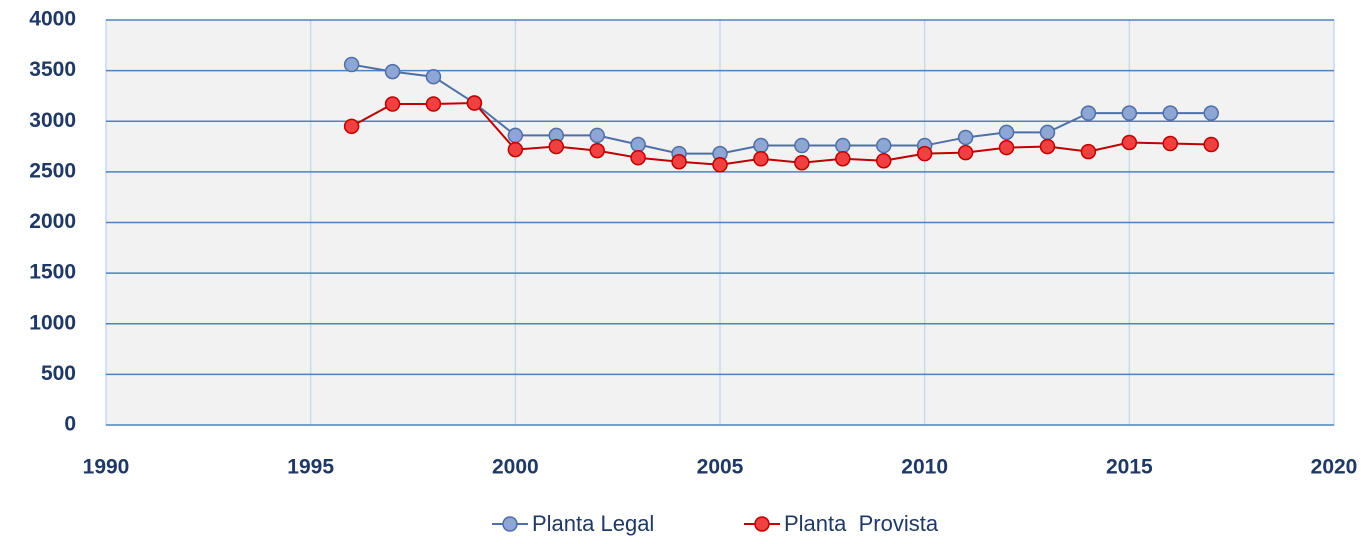 Image resolution: width=1370 pixels, height=544 pixels. Describe the element at coordinates (52, 221) in the screenshot. I see `y-tick-label: 2000` at that location.